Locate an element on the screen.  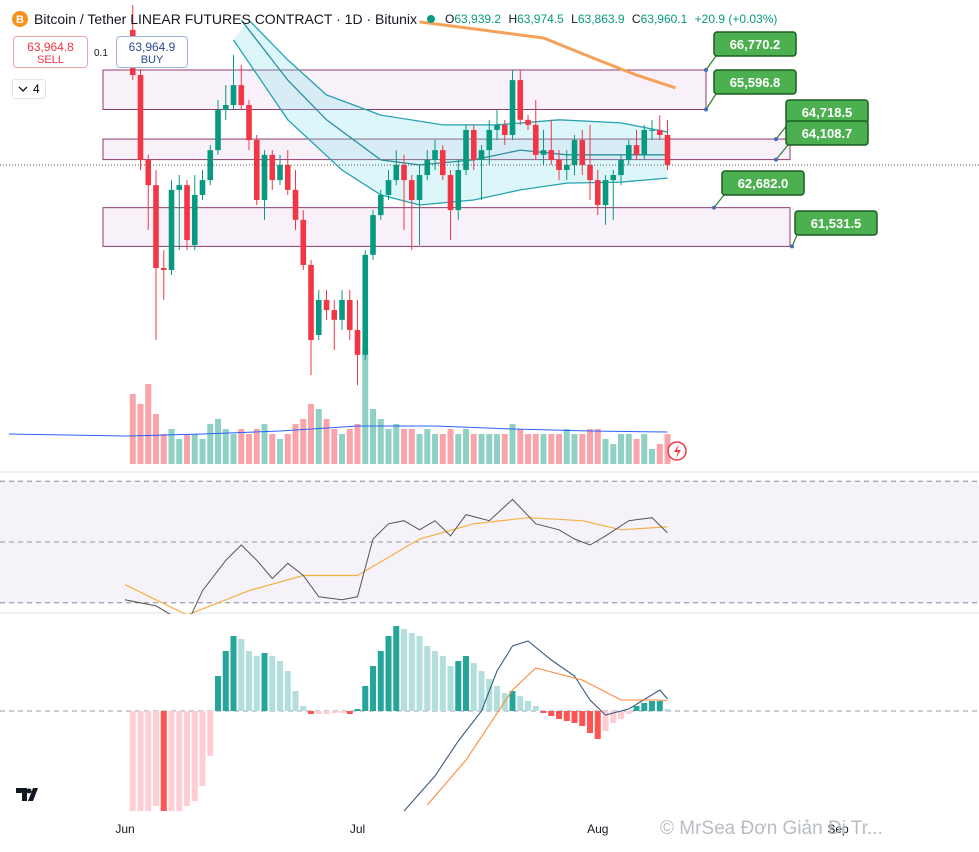
change: +20.9 (+0.03%) is located at coordinates (736, 19).